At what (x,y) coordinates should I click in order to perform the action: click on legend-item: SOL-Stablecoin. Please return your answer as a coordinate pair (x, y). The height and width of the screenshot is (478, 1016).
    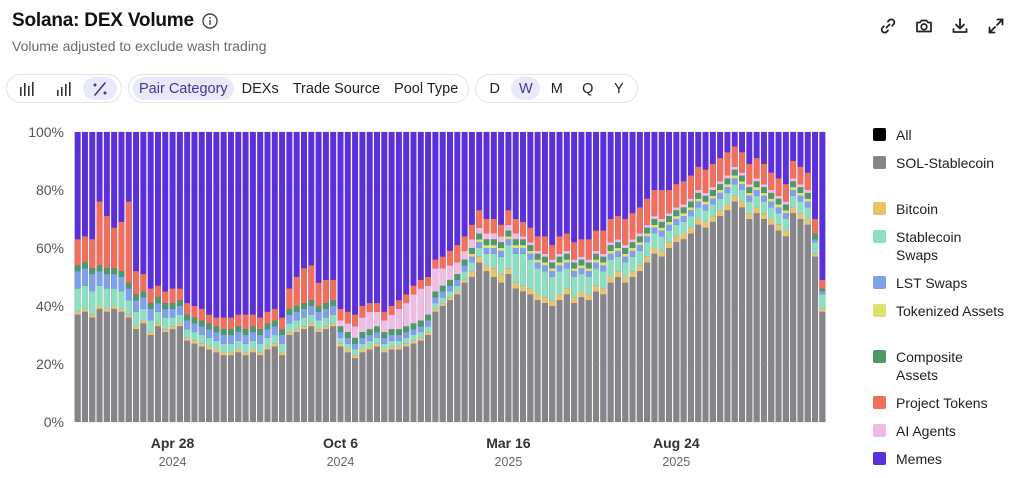
    Looking at the image, I should click on (939, 163).